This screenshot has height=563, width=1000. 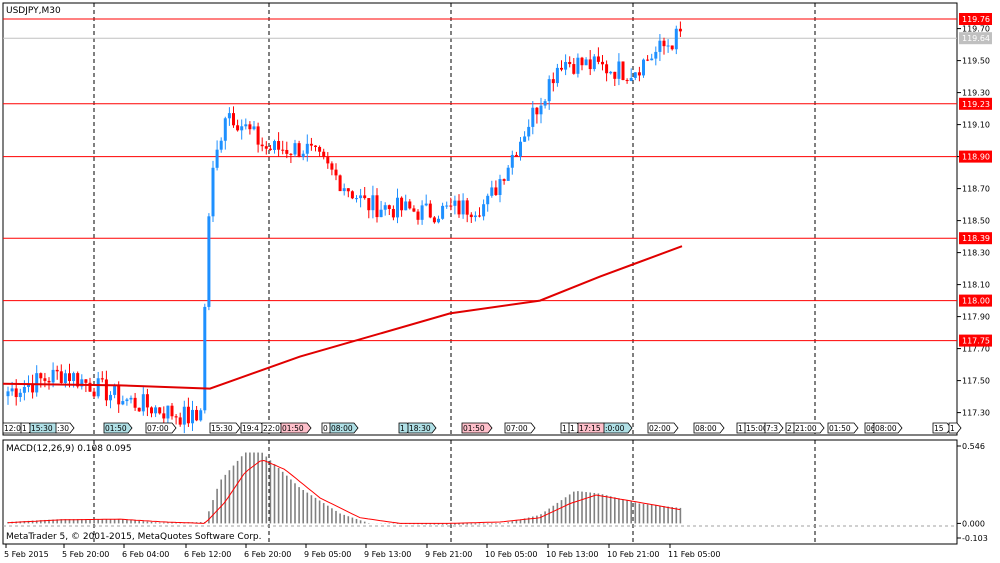 What do you see at coordinates (976, 221) in the screenshot?
I see `price-tick-label: 118.50` at bounding box center [976, 221].